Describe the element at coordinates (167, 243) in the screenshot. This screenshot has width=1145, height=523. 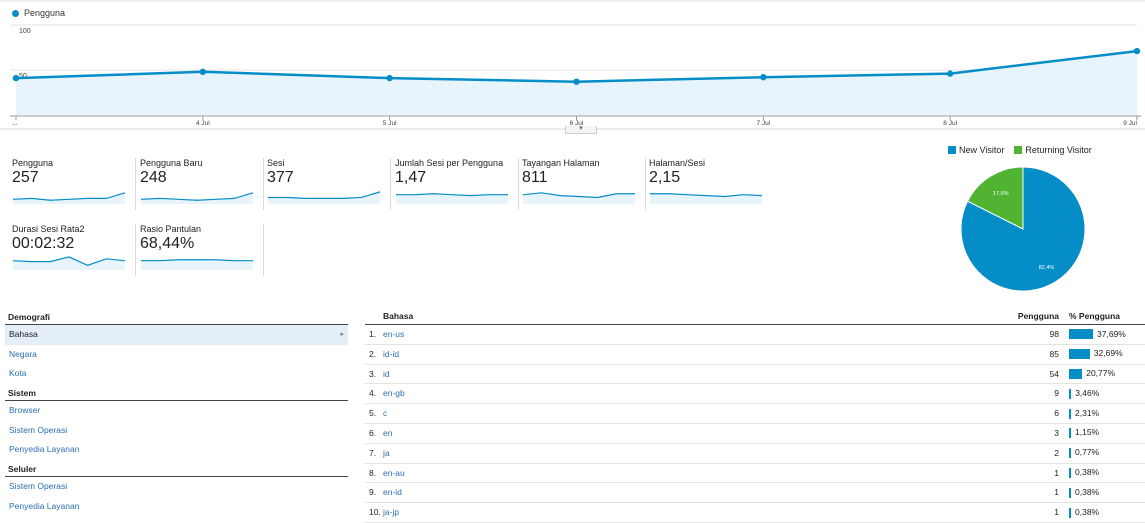
I see `metric-value: 68,44%` at that location.